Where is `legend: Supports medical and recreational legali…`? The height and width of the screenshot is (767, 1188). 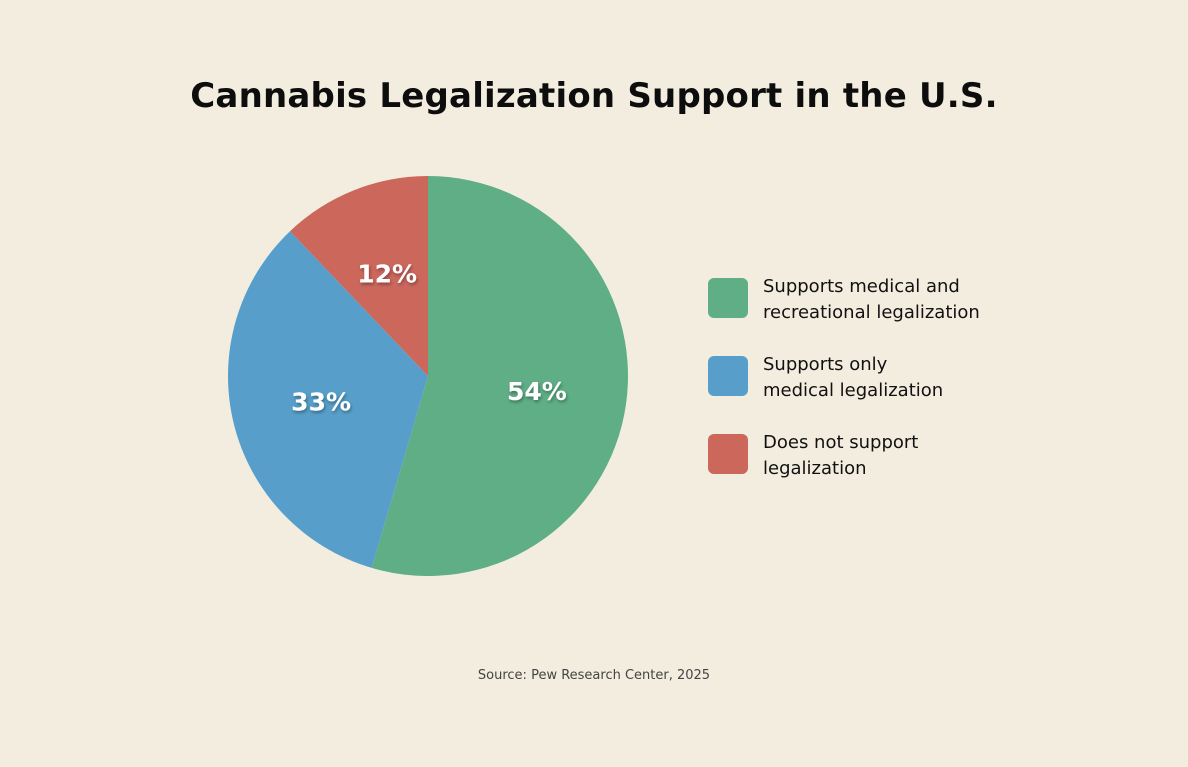
legend: Supports medical and recreational legali… is located at coordinates (845, 391).